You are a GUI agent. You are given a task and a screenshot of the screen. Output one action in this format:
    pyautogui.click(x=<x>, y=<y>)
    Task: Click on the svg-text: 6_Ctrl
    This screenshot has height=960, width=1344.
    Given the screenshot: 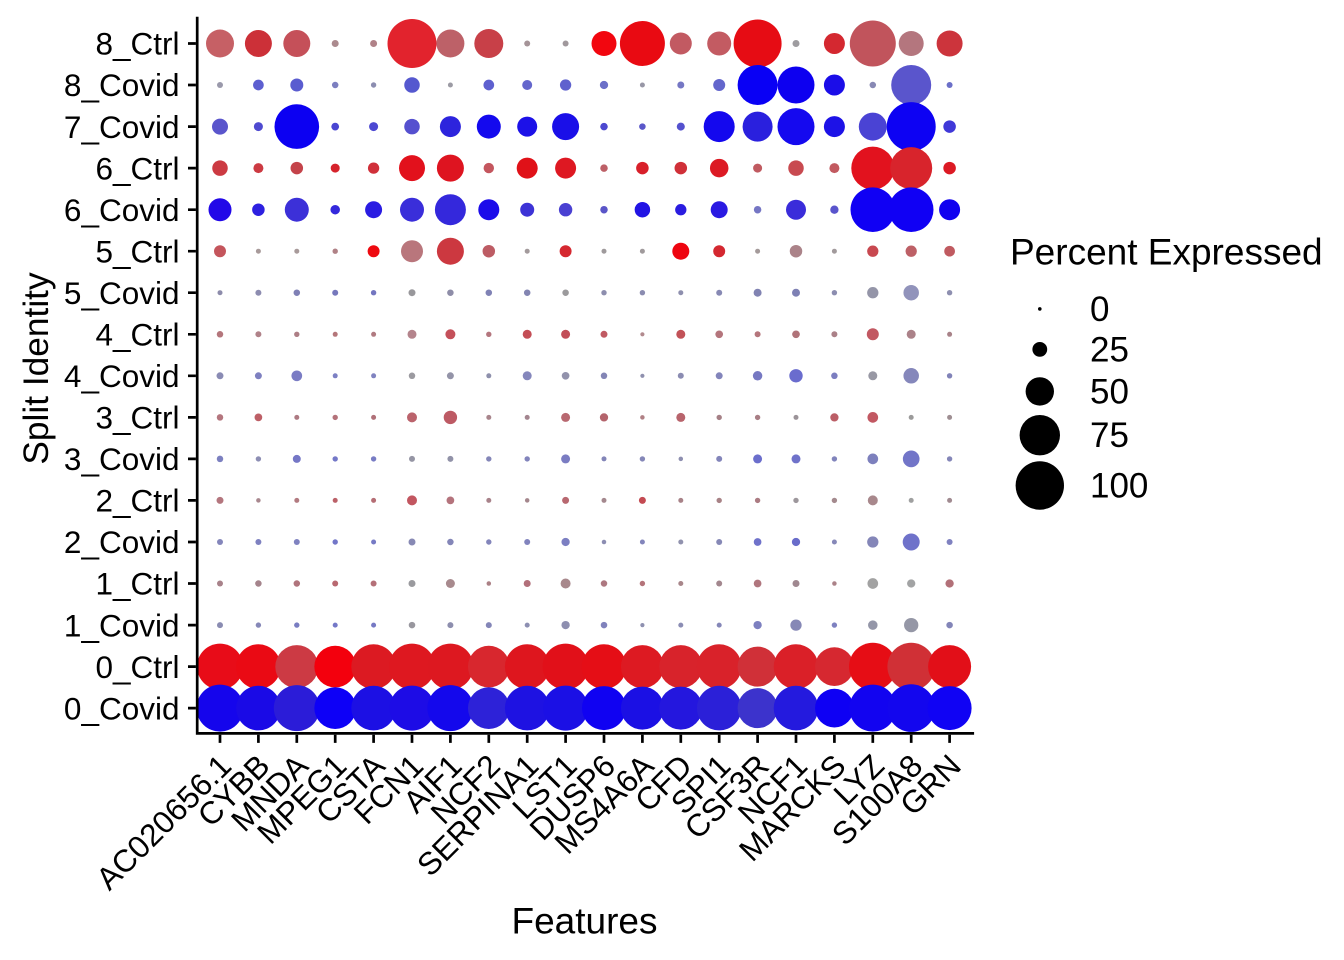 What is the action you would take?
    pyautogui.click(x=137, y=168)
    